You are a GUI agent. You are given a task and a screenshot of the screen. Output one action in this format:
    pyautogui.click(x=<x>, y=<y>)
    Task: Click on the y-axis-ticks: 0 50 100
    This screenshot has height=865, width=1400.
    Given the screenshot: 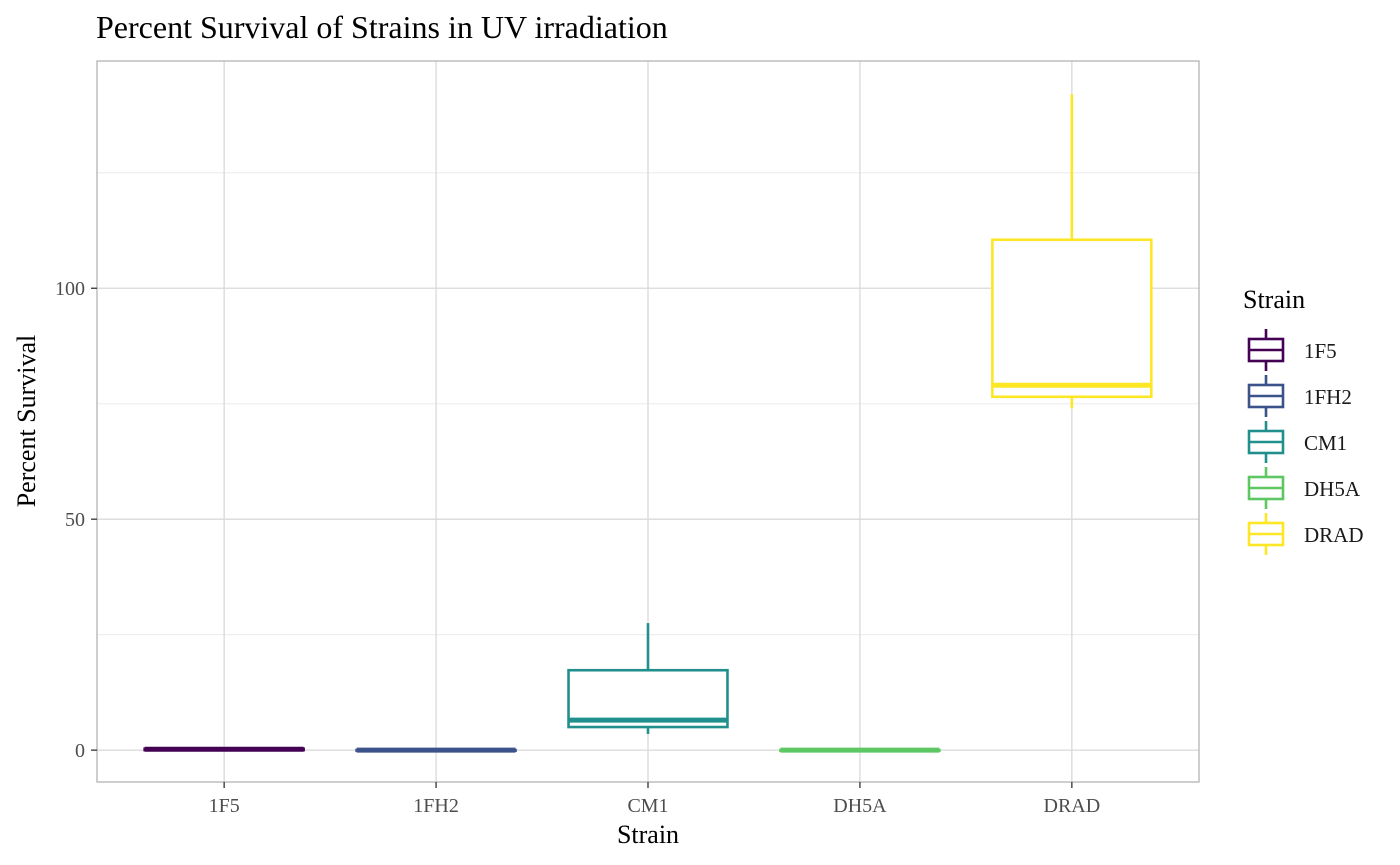 What is the action you would take?
    pyautogui.click(x=76, y=520)
    